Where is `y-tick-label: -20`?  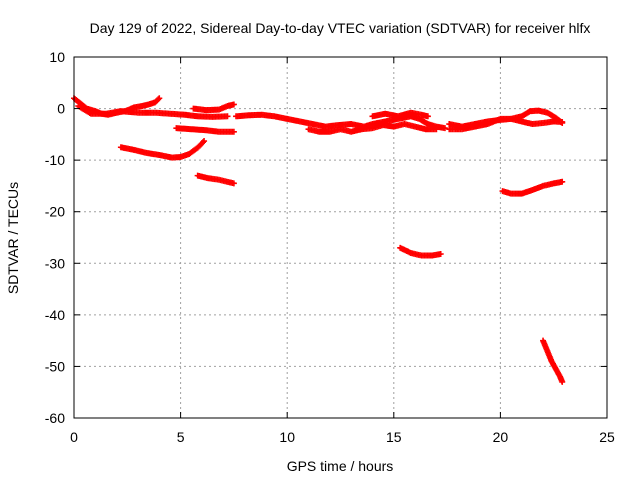
y-tick-label: -20 is located at coordinates (55, 212).